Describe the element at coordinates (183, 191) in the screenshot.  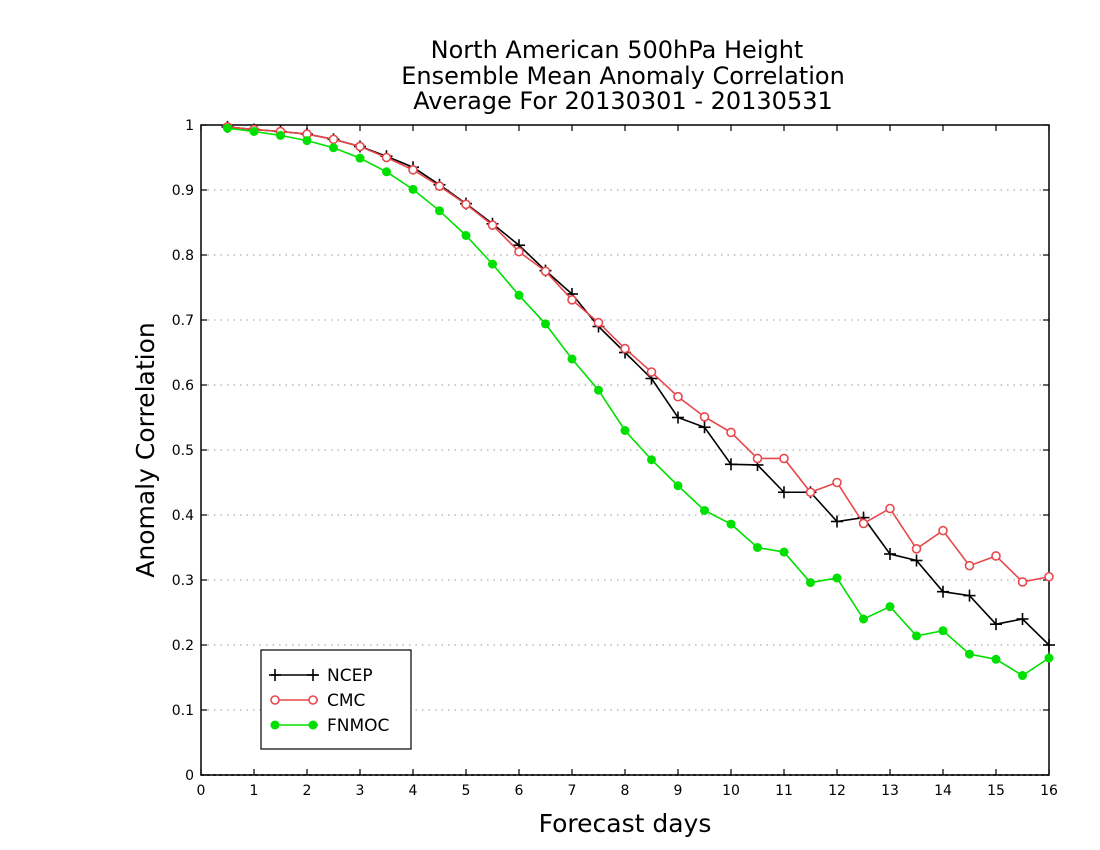
I see `y-tick-label: 0.9` at that location.